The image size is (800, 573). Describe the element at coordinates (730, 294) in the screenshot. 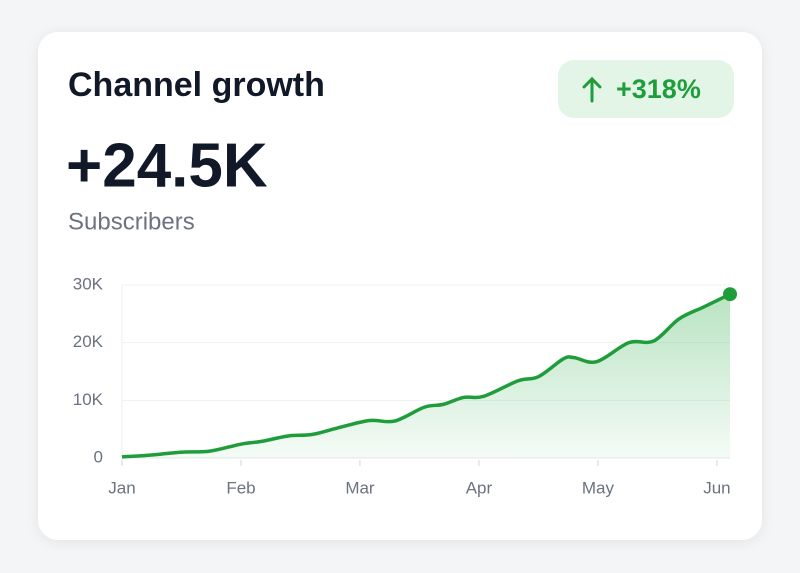

I see `end-point` at that location.